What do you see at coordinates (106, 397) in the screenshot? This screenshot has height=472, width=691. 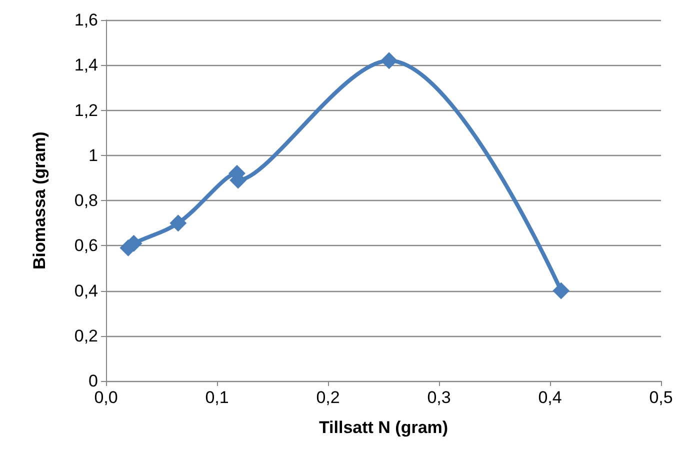 I see `x-tick-label: 0,0` at bounding box center [106, 397].